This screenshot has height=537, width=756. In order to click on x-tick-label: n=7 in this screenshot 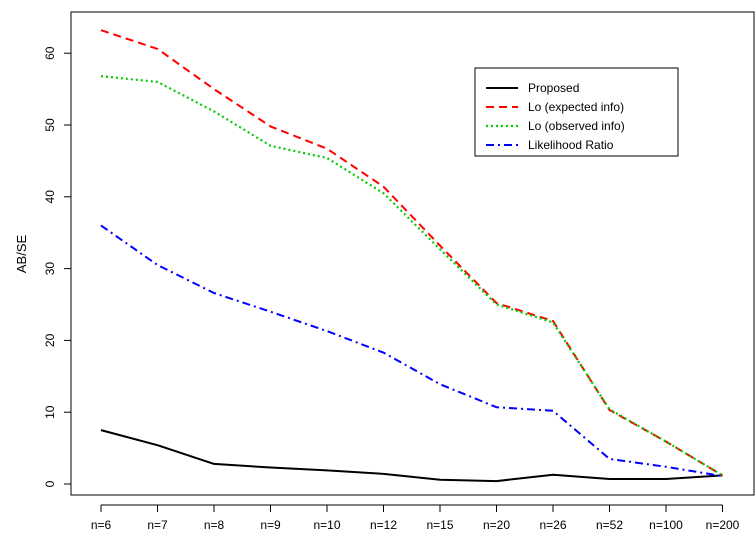, I will do `click(157, 525)`.